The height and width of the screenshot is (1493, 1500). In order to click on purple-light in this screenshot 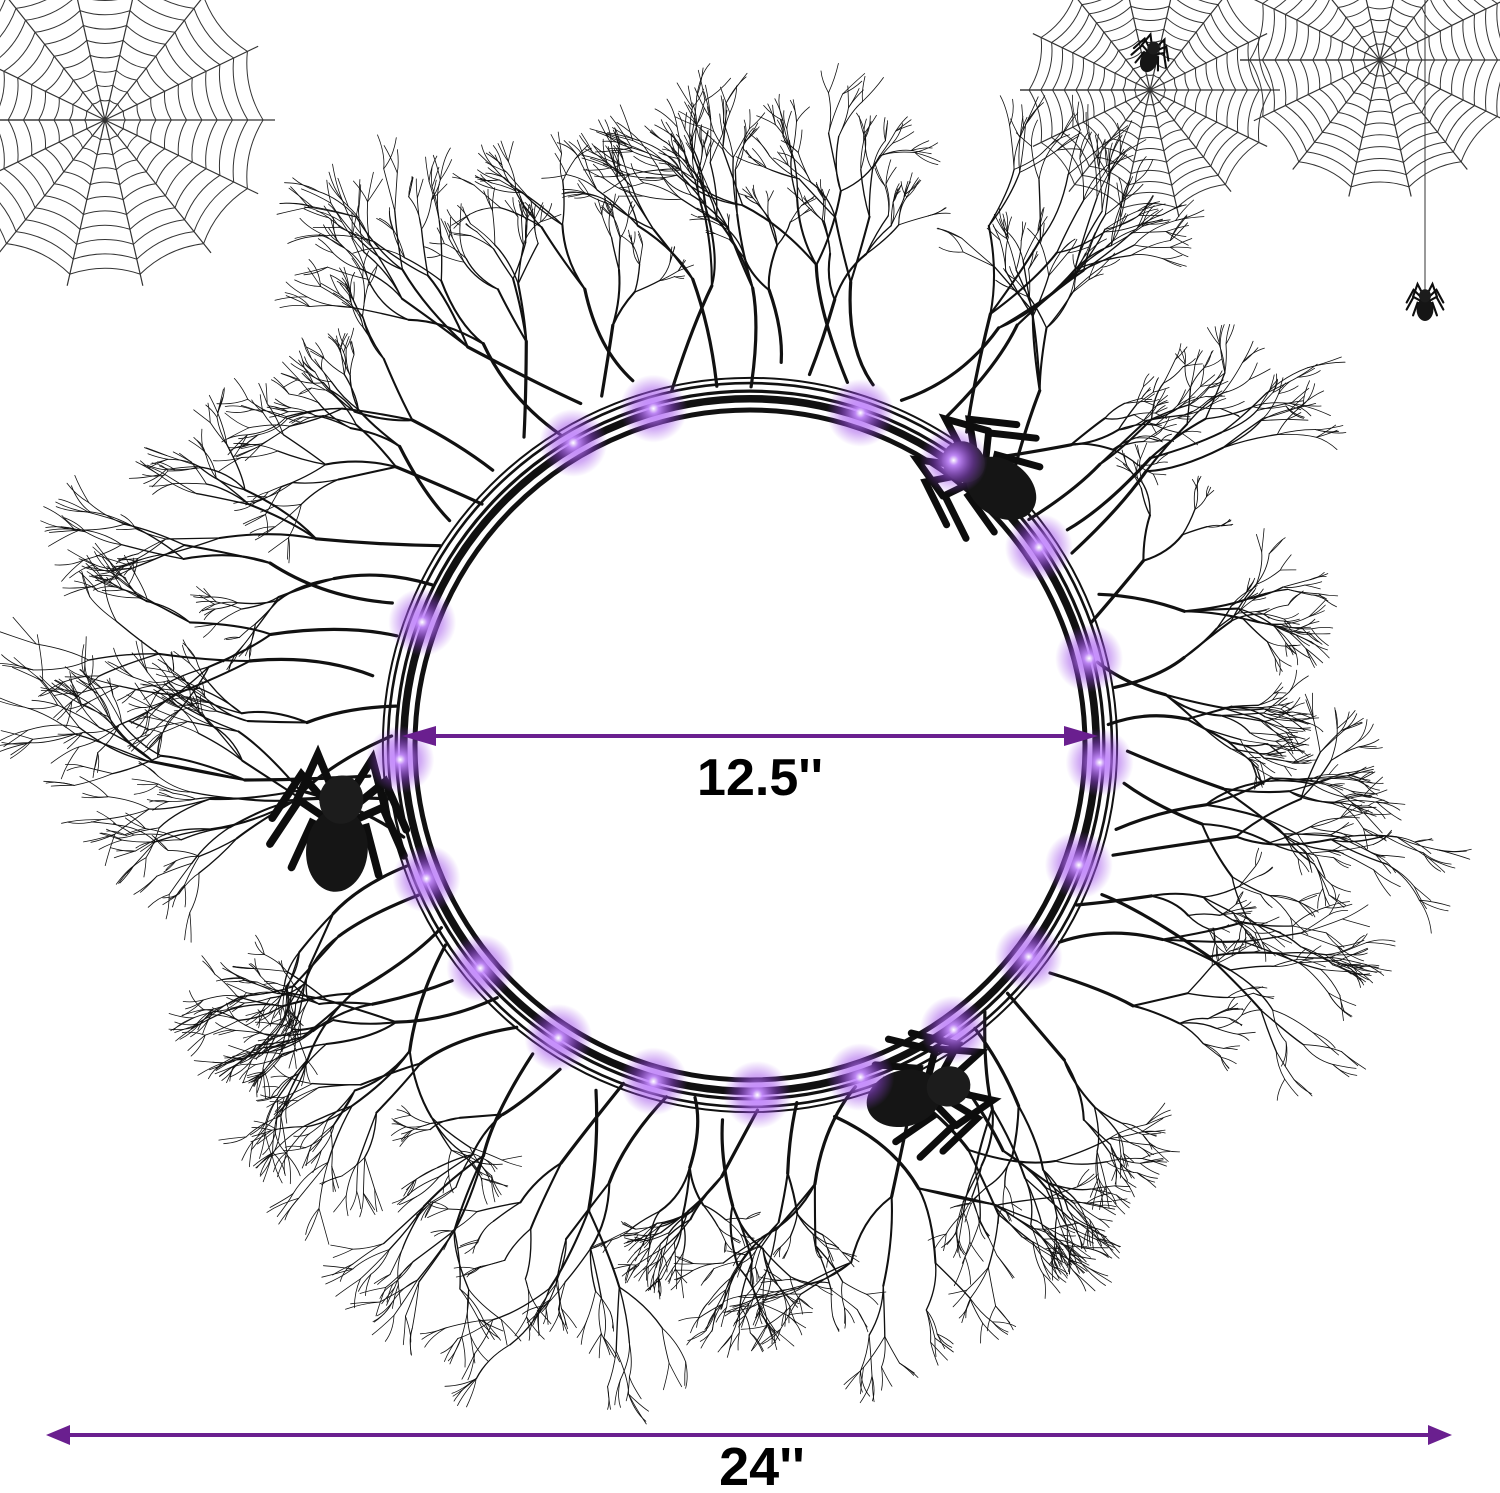, I will do `click(1089, 658)`.